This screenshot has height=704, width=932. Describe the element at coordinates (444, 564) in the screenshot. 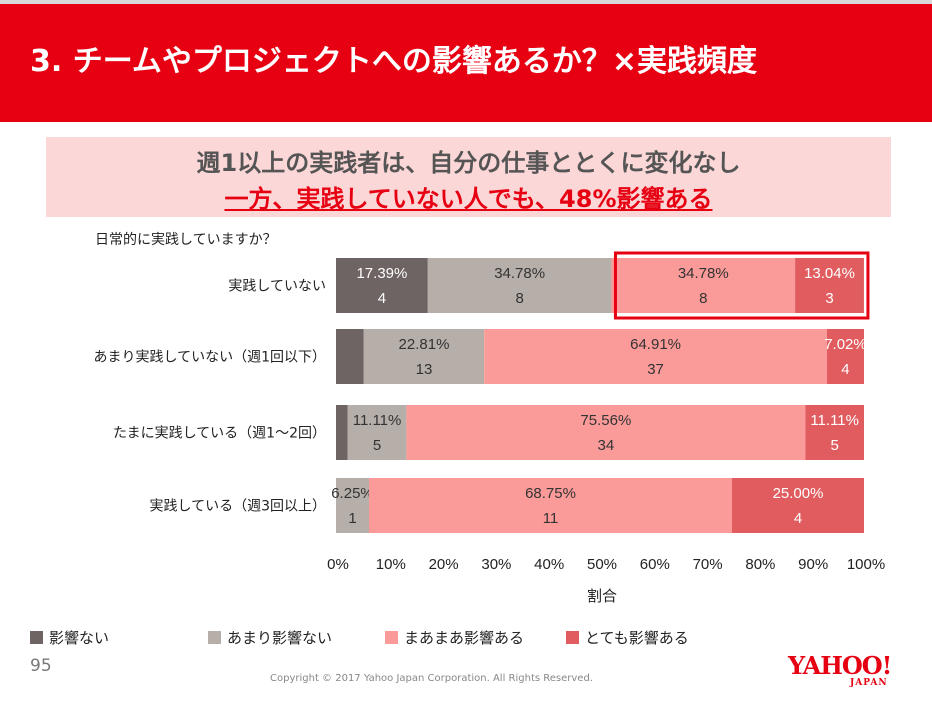

I see `x-tick-label: 20%` at that location.